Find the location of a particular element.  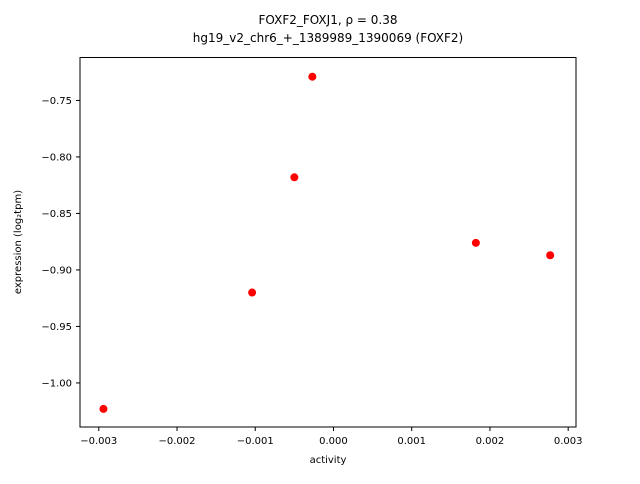

x-axis-ticks: −0.003 −0.002 −0.001 0.000 0.001 0.002 0.003 is located at coordinates (331, 437).